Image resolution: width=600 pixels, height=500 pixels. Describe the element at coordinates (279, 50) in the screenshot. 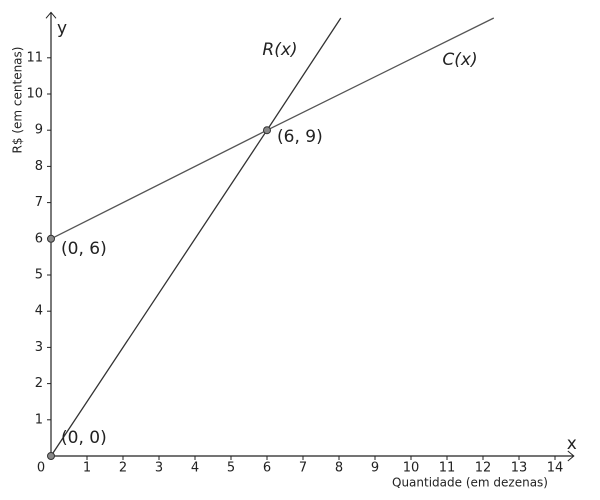

I see `series-label: R(x)` at that location.